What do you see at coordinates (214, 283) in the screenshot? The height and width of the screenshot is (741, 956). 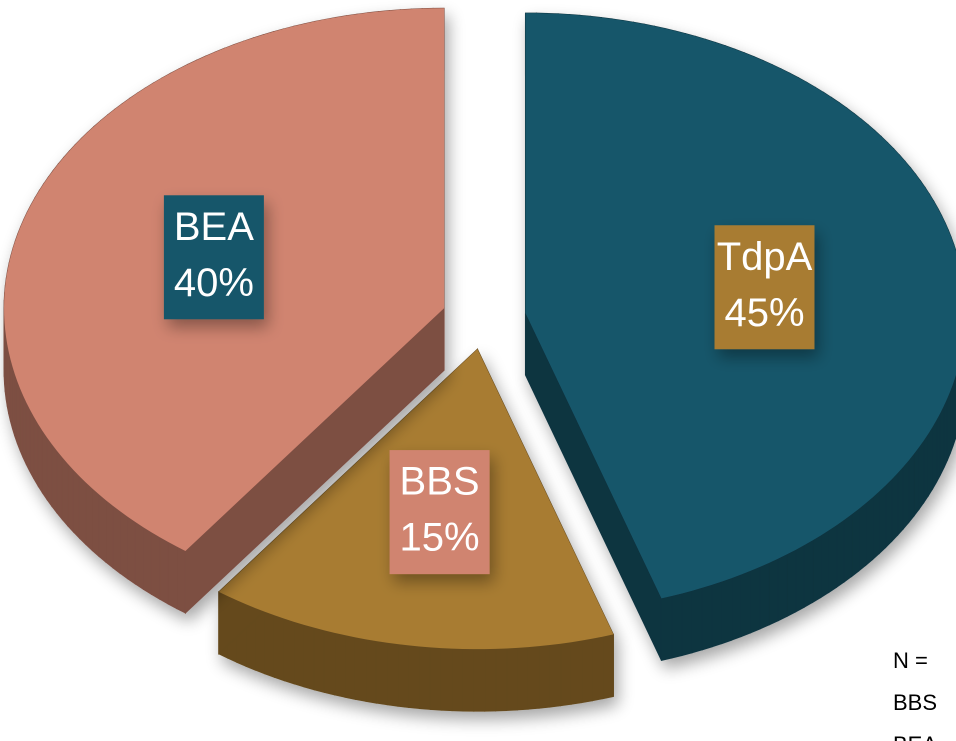 I see `value-label: 40%` at bounding box center [214, 283].